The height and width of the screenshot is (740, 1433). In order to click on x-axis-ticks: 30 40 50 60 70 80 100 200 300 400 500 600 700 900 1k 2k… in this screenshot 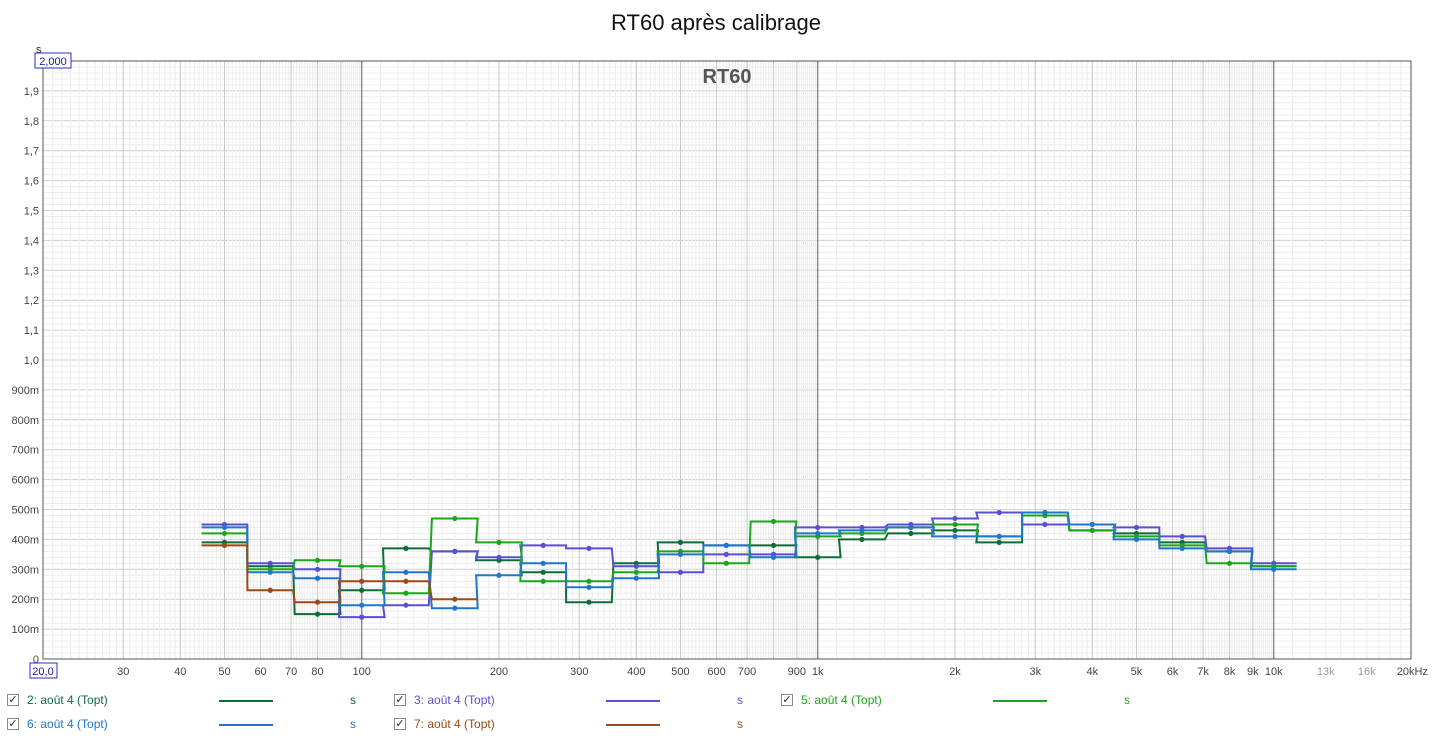, I will do `click(772, 672)`.